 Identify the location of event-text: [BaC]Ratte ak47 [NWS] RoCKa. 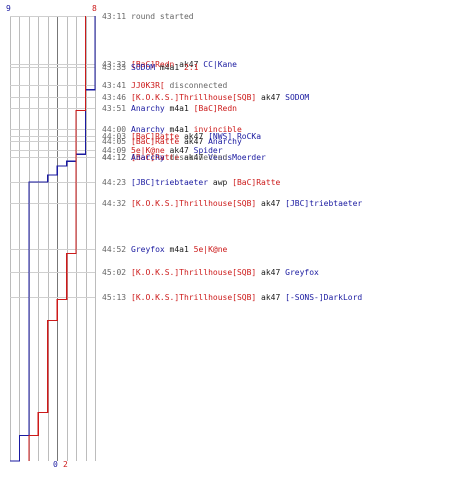
(196, 136).